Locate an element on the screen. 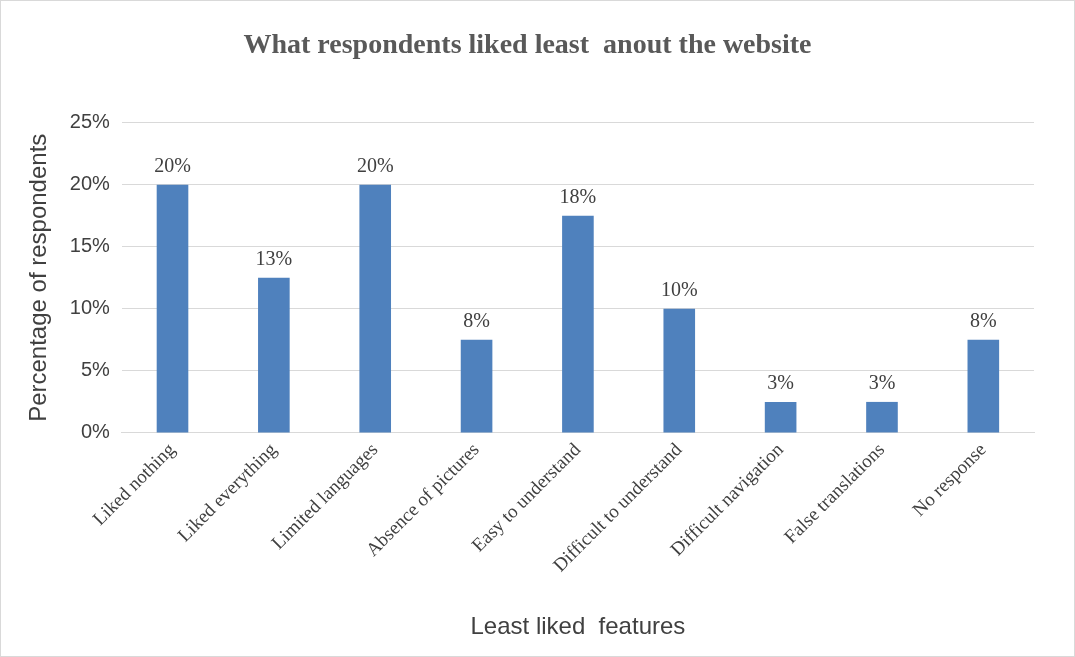 The height and width of the screenshot is (657, 1075). y-tick-label: 15% is located at coordinates (90, 245).